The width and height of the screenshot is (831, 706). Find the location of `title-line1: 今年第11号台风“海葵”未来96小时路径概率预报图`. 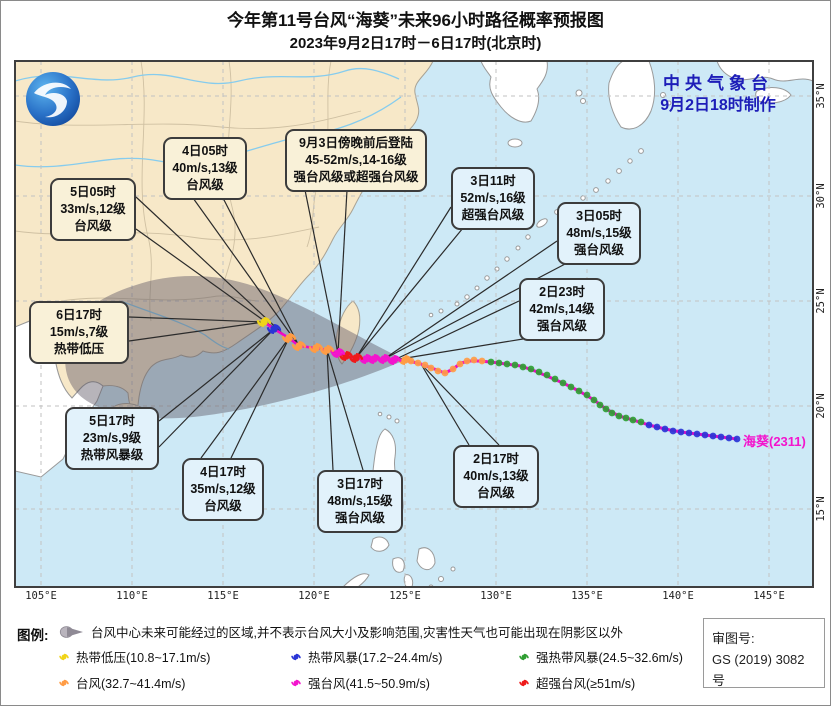

title-line1: 今年第11号台风“海葵”未来96小时路径概率预报图 is located at coordinates (415, 20).